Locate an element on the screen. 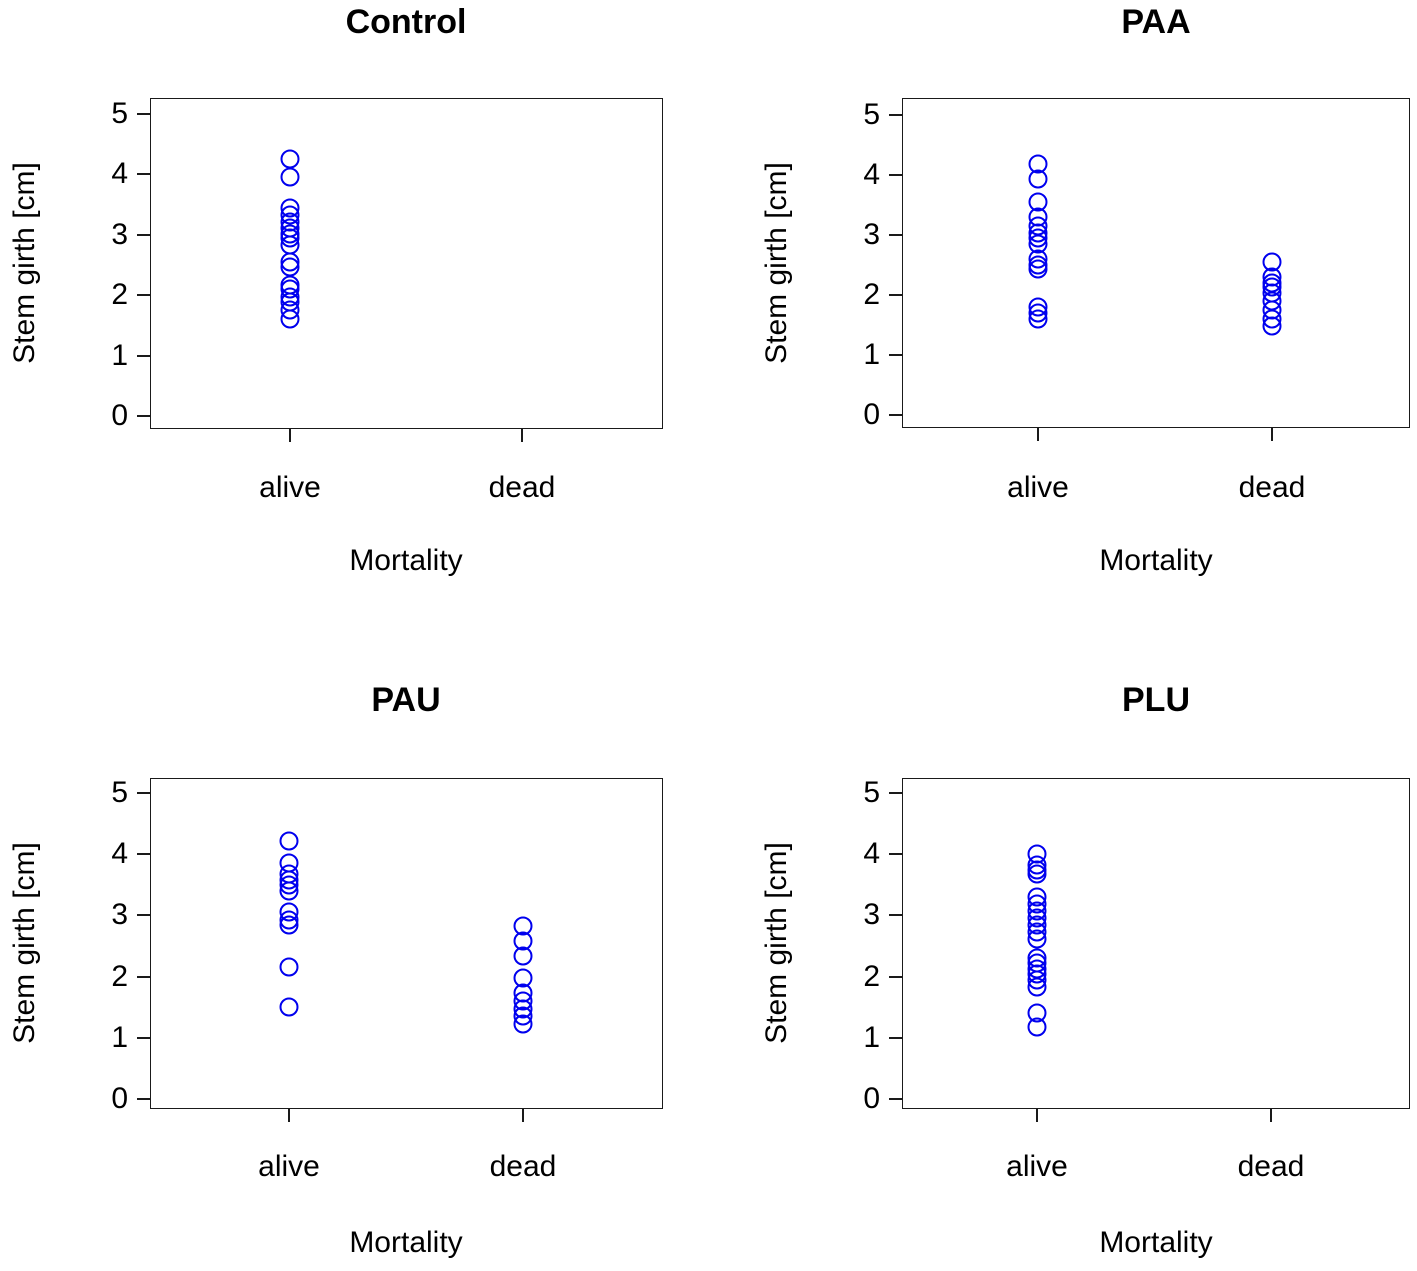 This screenshot has height=1271, width=1417. panel-title: PAU is located at coordinates (406, 700).